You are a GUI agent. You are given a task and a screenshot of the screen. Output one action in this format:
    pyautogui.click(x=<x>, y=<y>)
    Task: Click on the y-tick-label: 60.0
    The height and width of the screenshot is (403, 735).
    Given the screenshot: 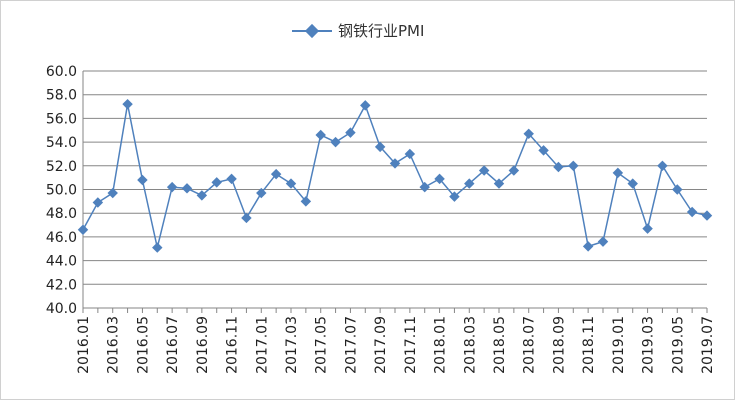 What is the action you would take?
    pyautogui.click(x=61, y=72)
    